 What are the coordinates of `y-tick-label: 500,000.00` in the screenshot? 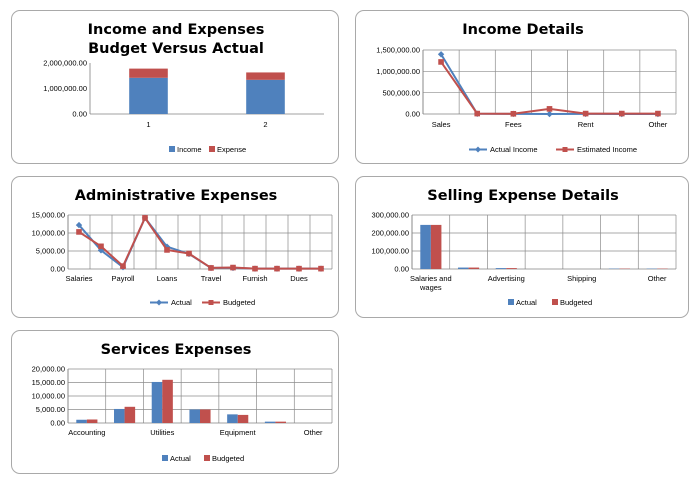 It's located at (401, 92).